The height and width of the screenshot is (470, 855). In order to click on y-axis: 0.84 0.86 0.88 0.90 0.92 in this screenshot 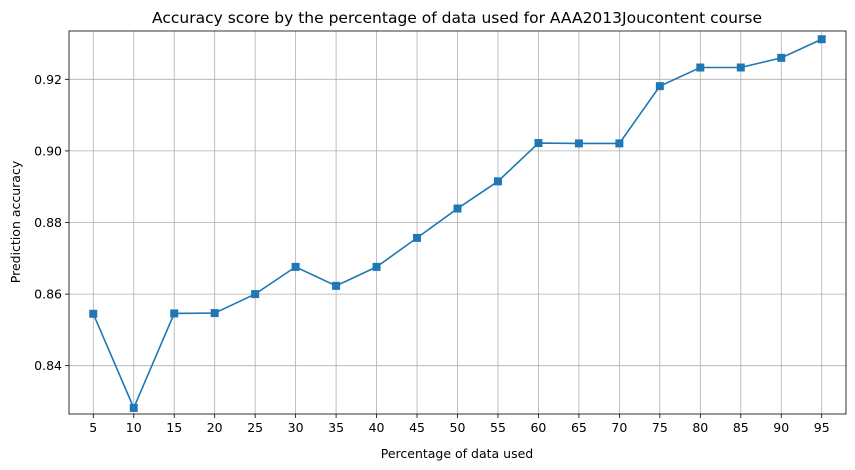, I will do `click(51, 222)`.